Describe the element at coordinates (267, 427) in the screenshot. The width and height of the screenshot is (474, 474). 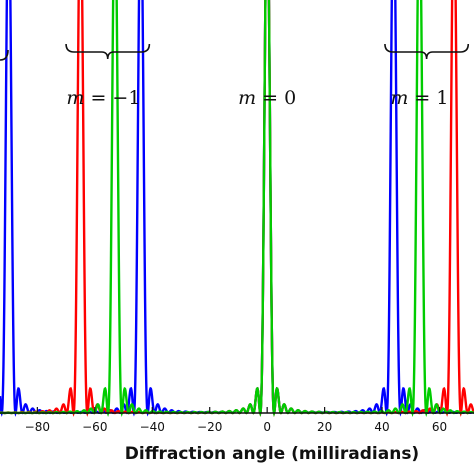
I see `x-tick-label: 0` at that location.